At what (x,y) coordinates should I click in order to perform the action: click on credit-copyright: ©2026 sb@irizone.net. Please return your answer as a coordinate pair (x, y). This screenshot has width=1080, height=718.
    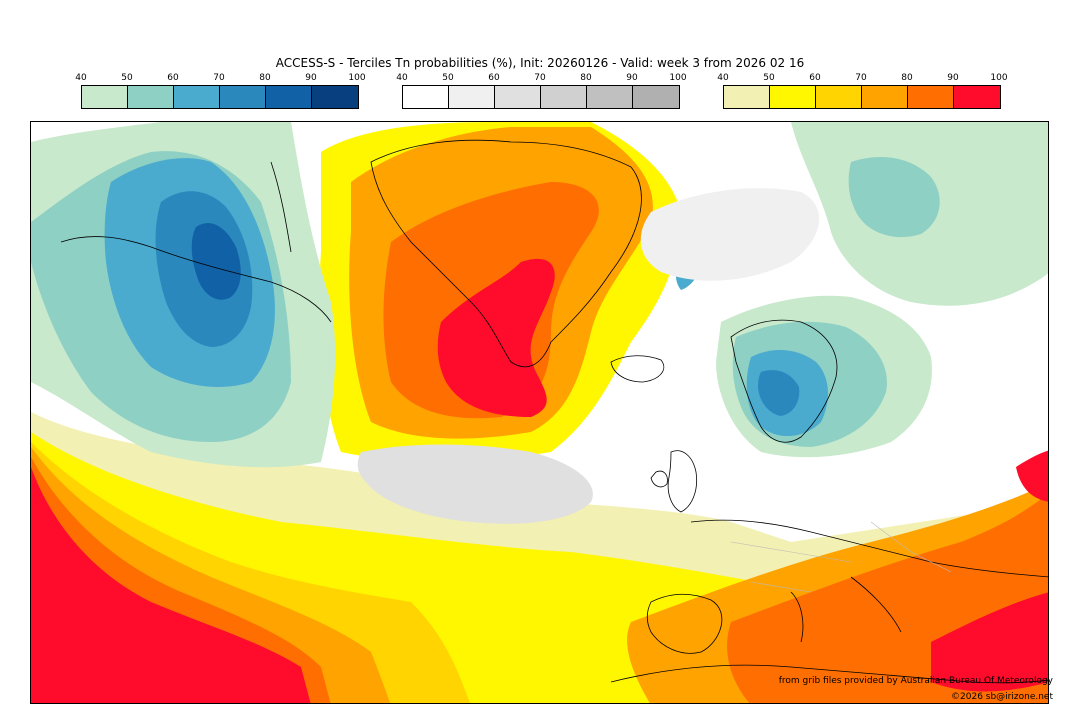
    Looking at the image, I should click on (1002, 697).